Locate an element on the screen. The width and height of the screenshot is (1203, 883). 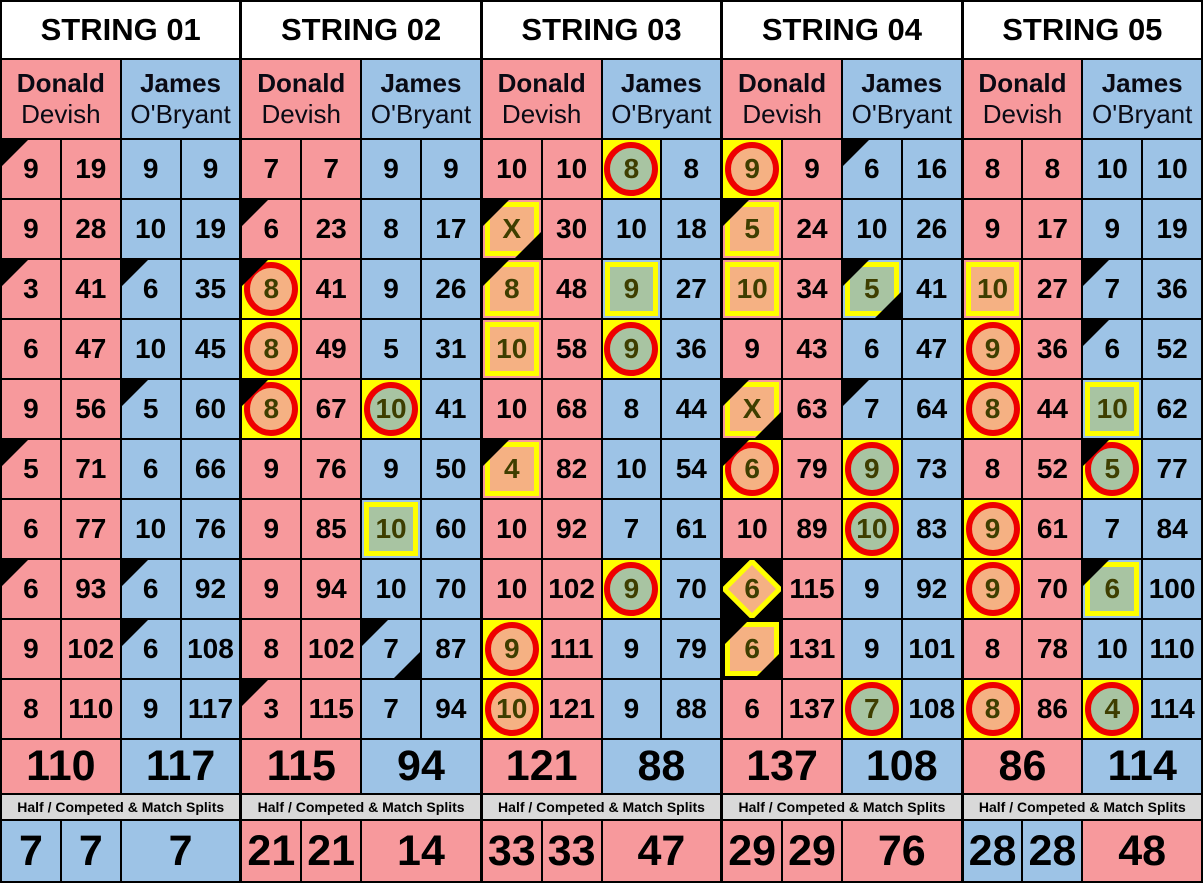
string-total-cell: 117 is located at coordinates (180, 766).